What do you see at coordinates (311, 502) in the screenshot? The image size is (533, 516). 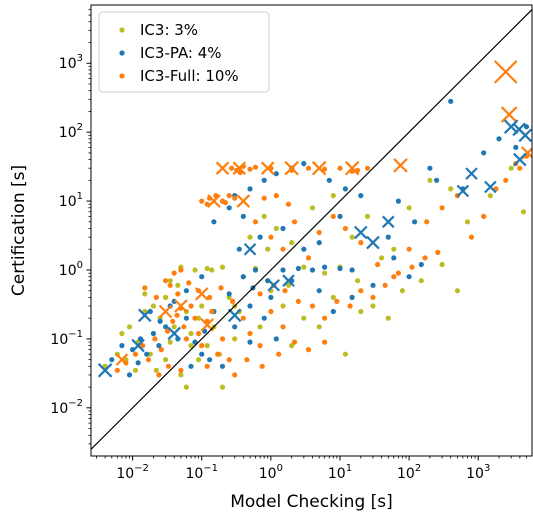 I see `x-axis-title: Model Checking [s]` at bounding box center [311, 502].